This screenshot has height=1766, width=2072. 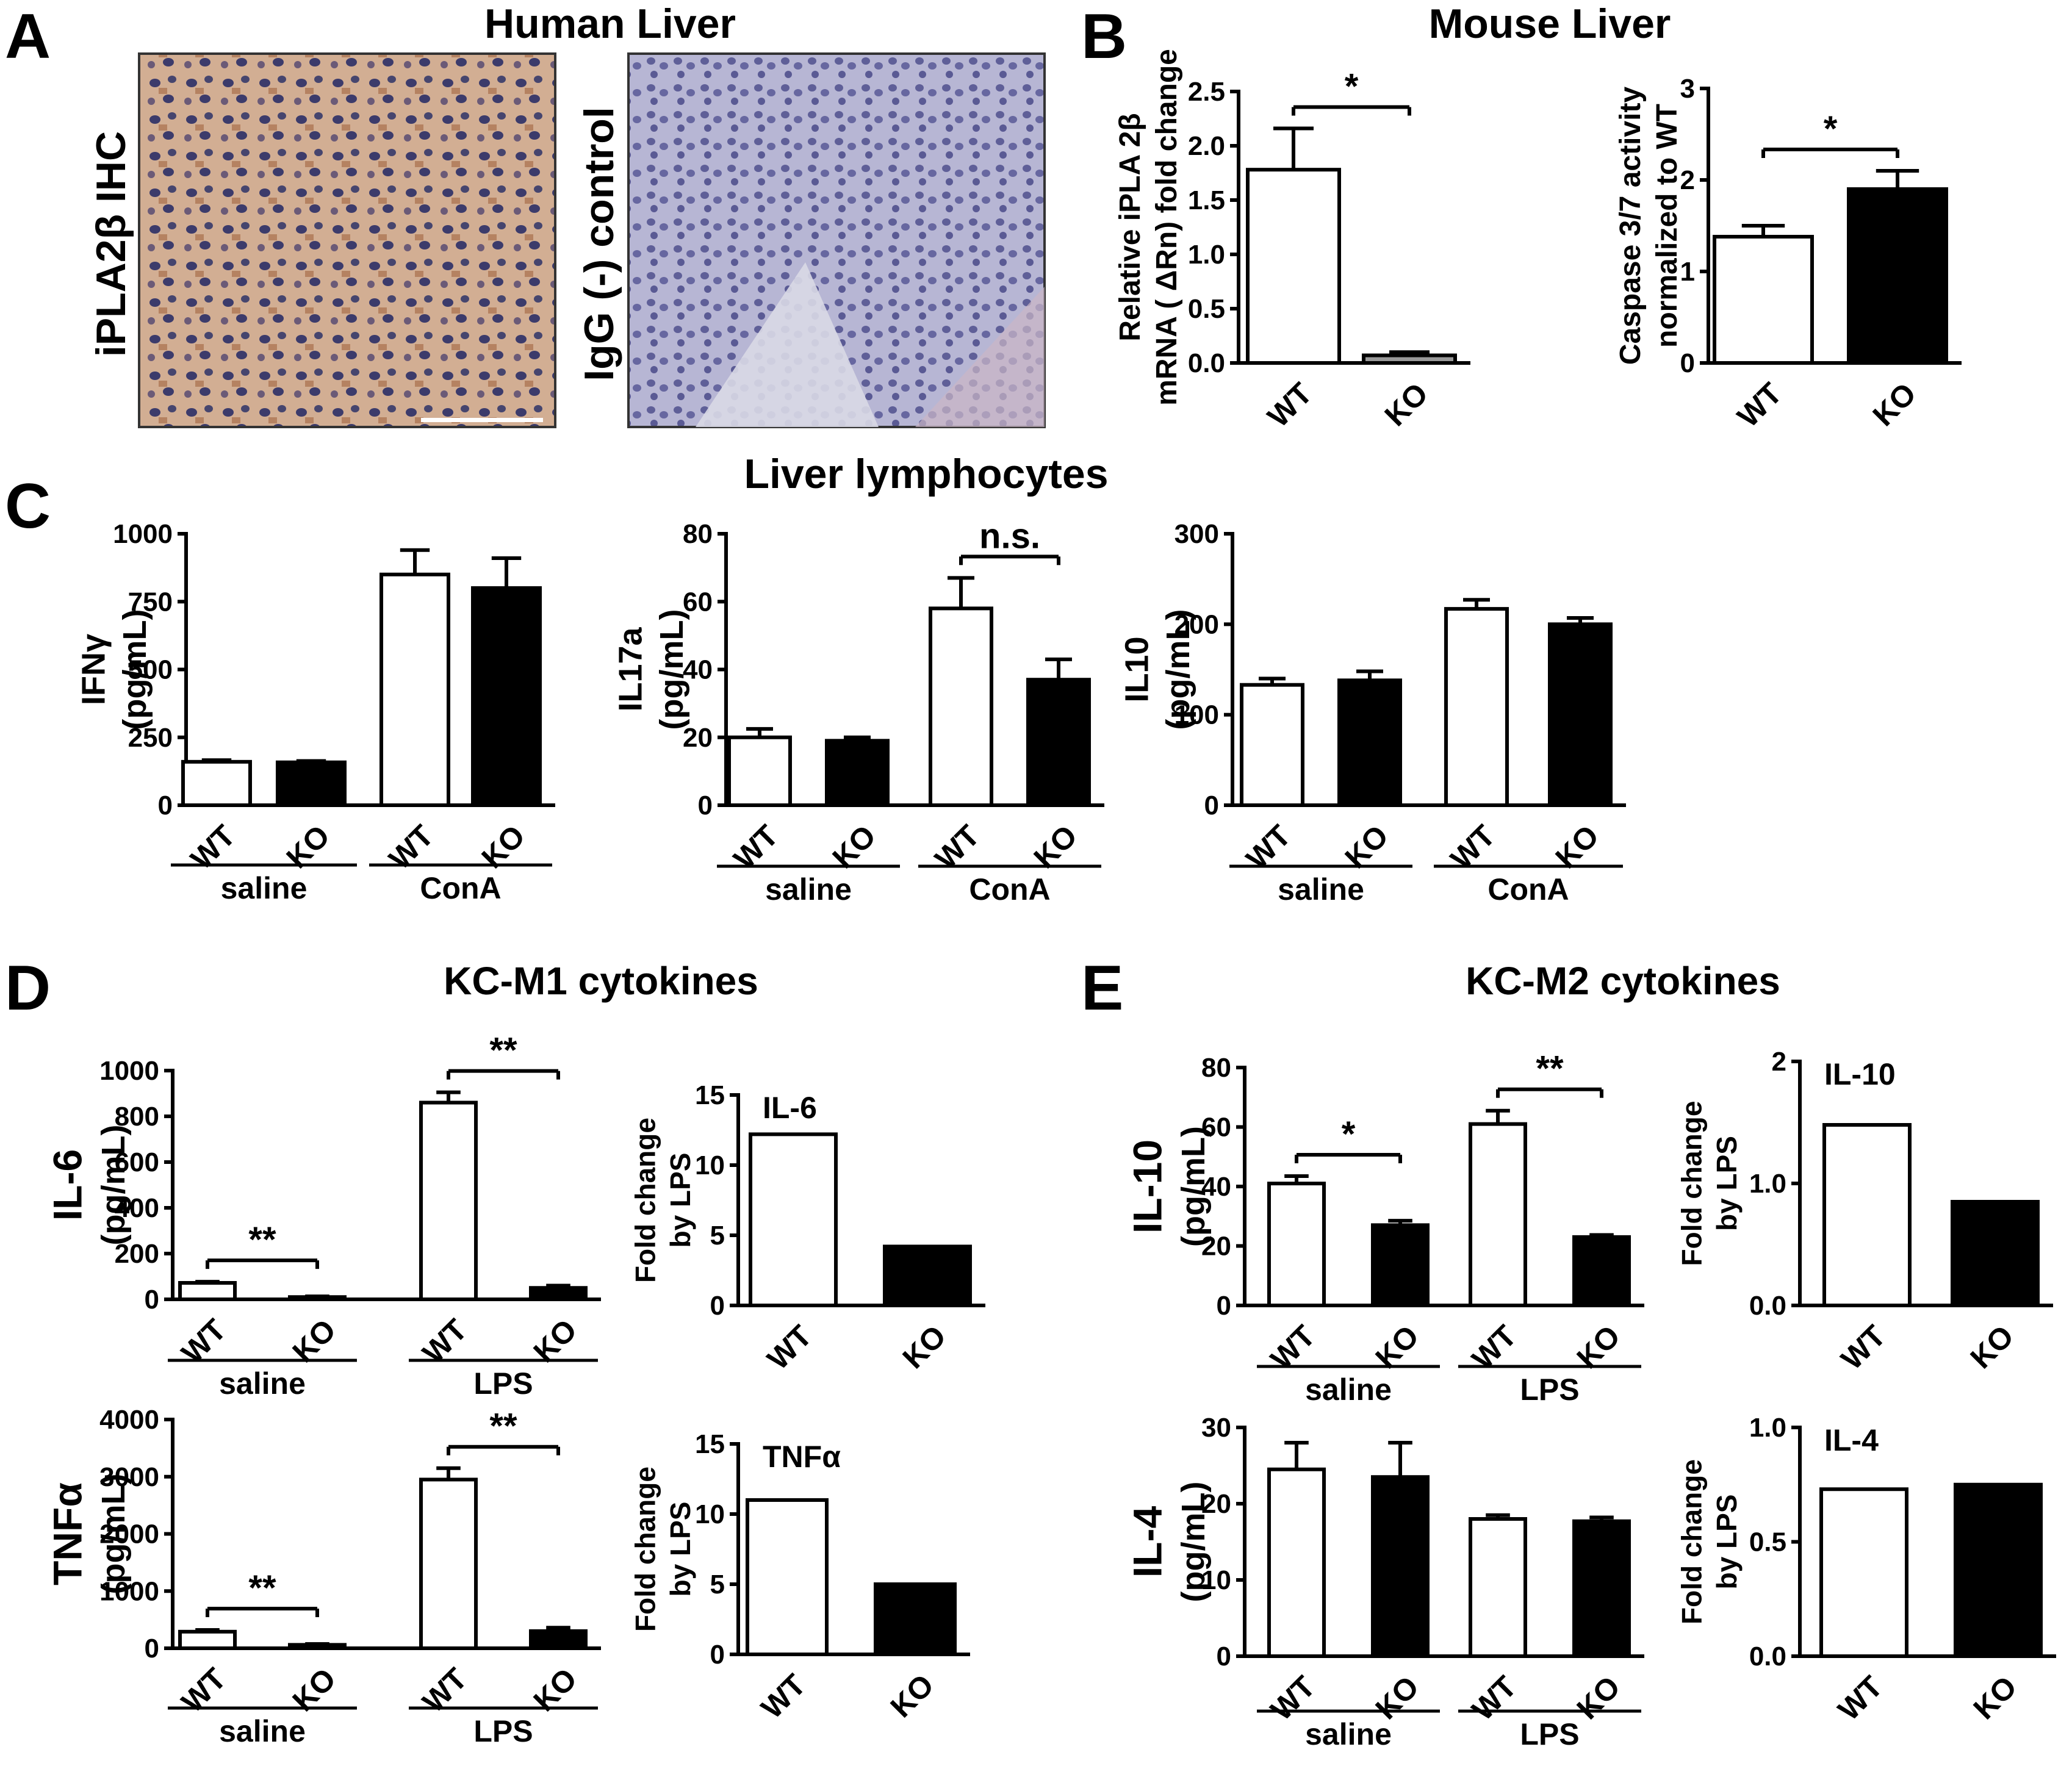 What do you see at coordinates (1216, 1128) in the screenshot?
I see `y-tick-label: 60` at bounding box center [1216, 1128].